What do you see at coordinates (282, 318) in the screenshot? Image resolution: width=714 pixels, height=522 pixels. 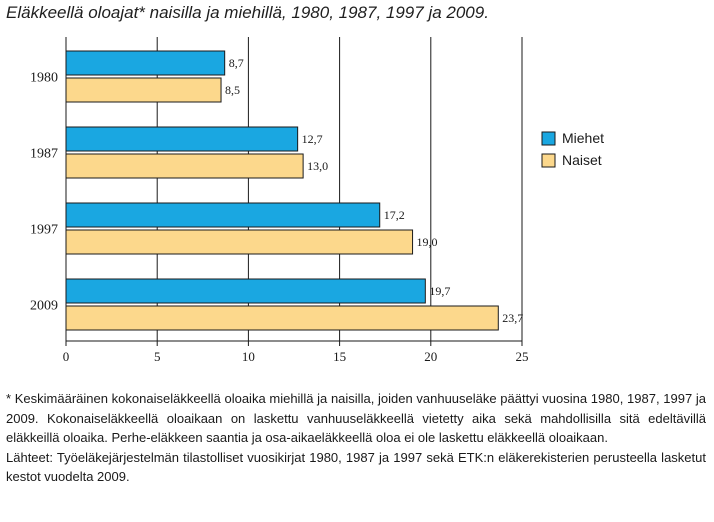 I see `bar-naiset-2009` at bounding box center [282, 318].